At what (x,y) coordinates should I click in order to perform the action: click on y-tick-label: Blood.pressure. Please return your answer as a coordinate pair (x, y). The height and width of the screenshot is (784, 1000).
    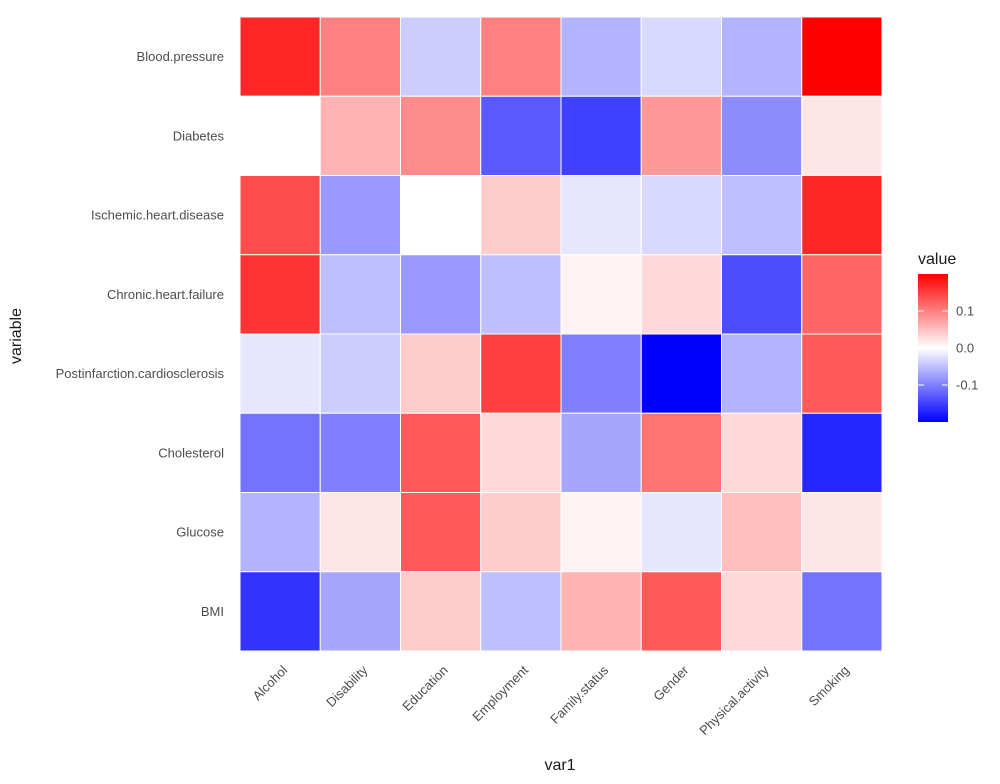
    Looking at the image, I should click on (180, 56).